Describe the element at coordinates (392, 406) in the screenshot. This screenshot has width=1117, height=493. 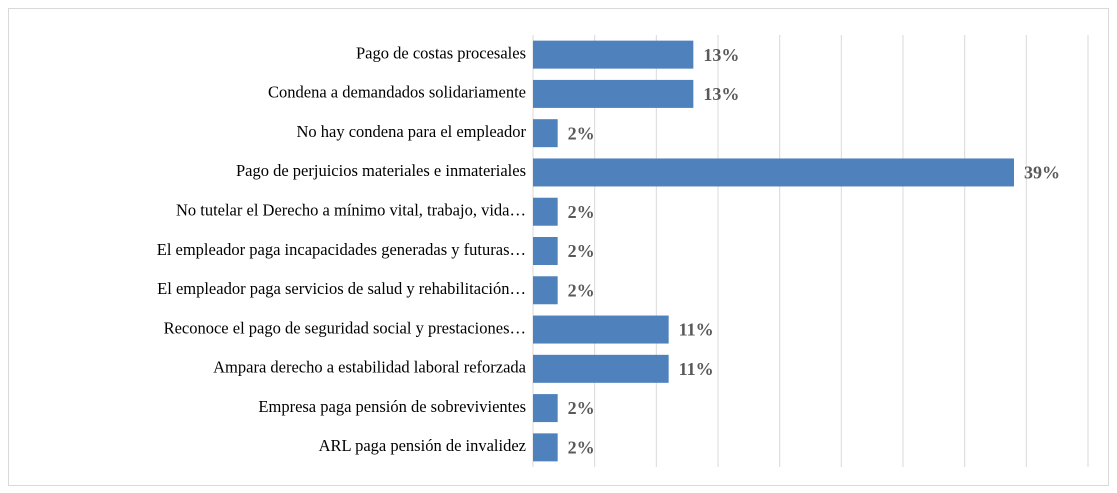
I see `category-label: Empresa paga pensión de sobrevivientes` at that location.